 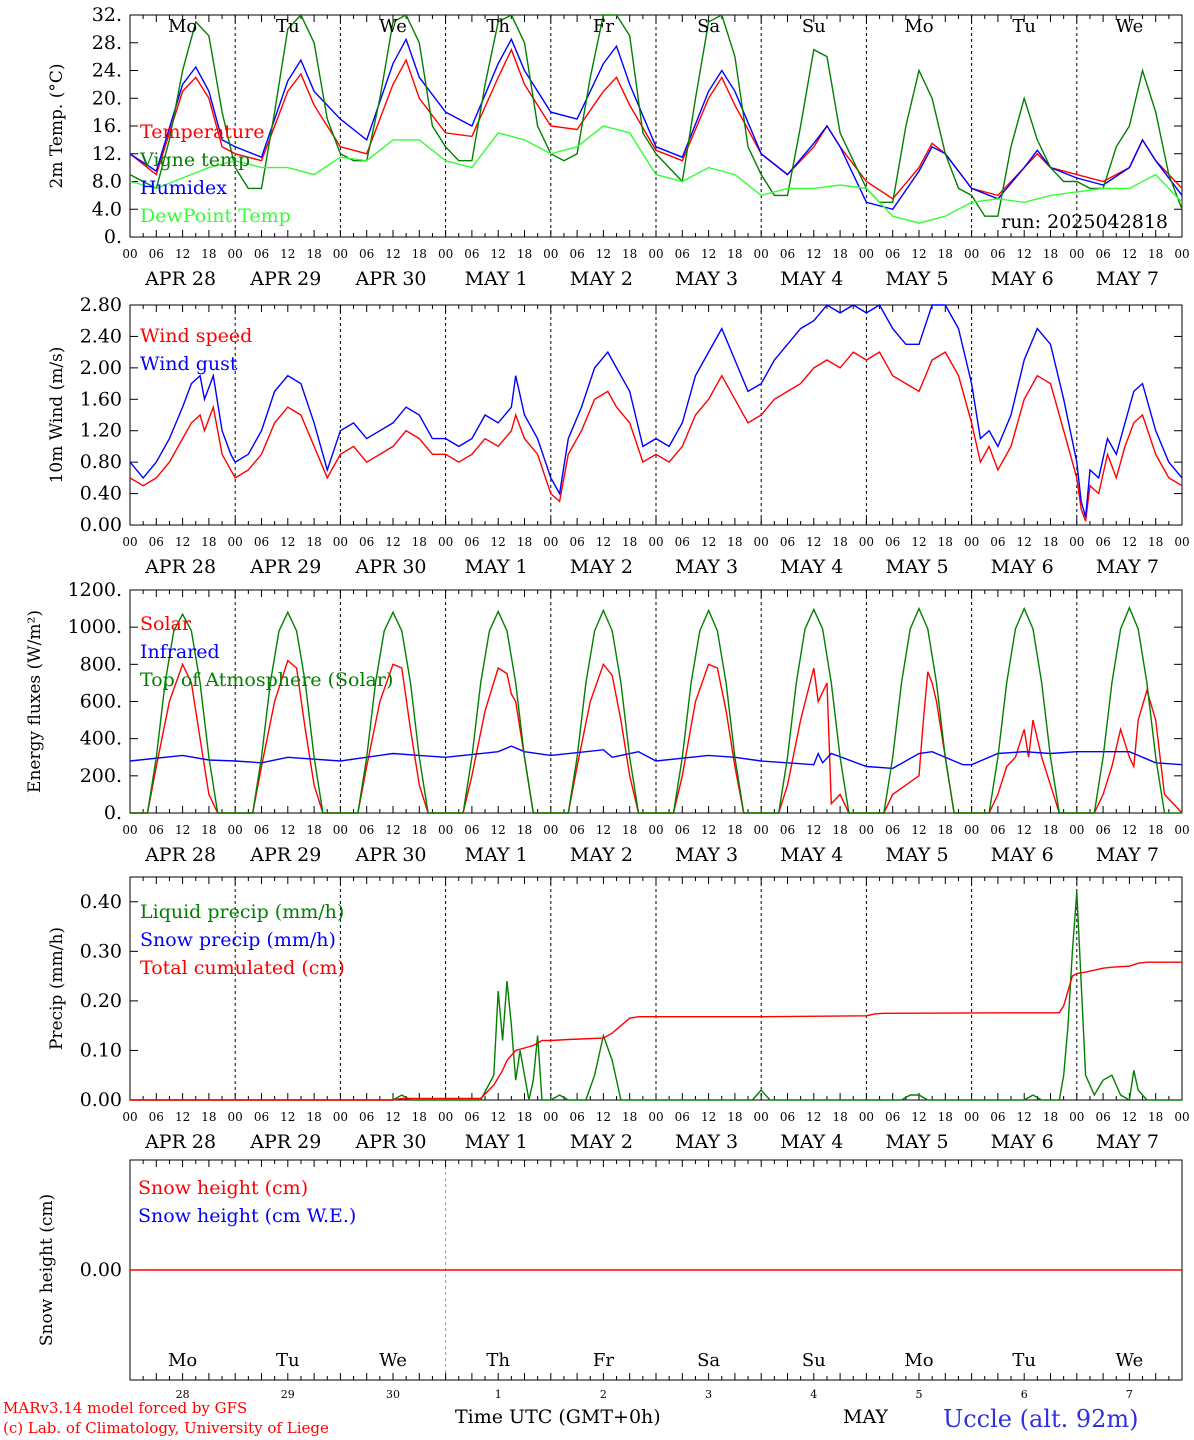 I want to click on y-tick-label: 20., so click(x=107, y=98).